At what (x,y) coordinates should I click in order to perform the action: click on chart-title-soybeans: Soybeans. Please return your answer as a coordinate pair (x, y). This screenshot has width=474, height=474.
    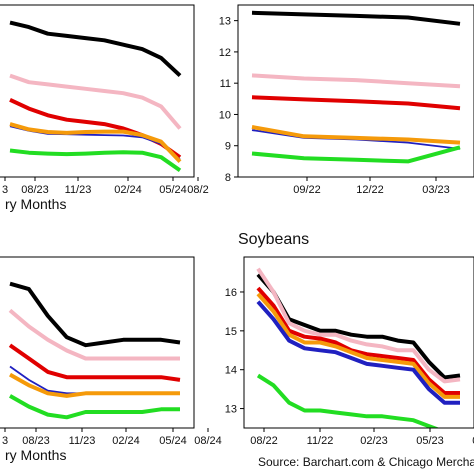
    Looking at the image, I should click on (273, 239).